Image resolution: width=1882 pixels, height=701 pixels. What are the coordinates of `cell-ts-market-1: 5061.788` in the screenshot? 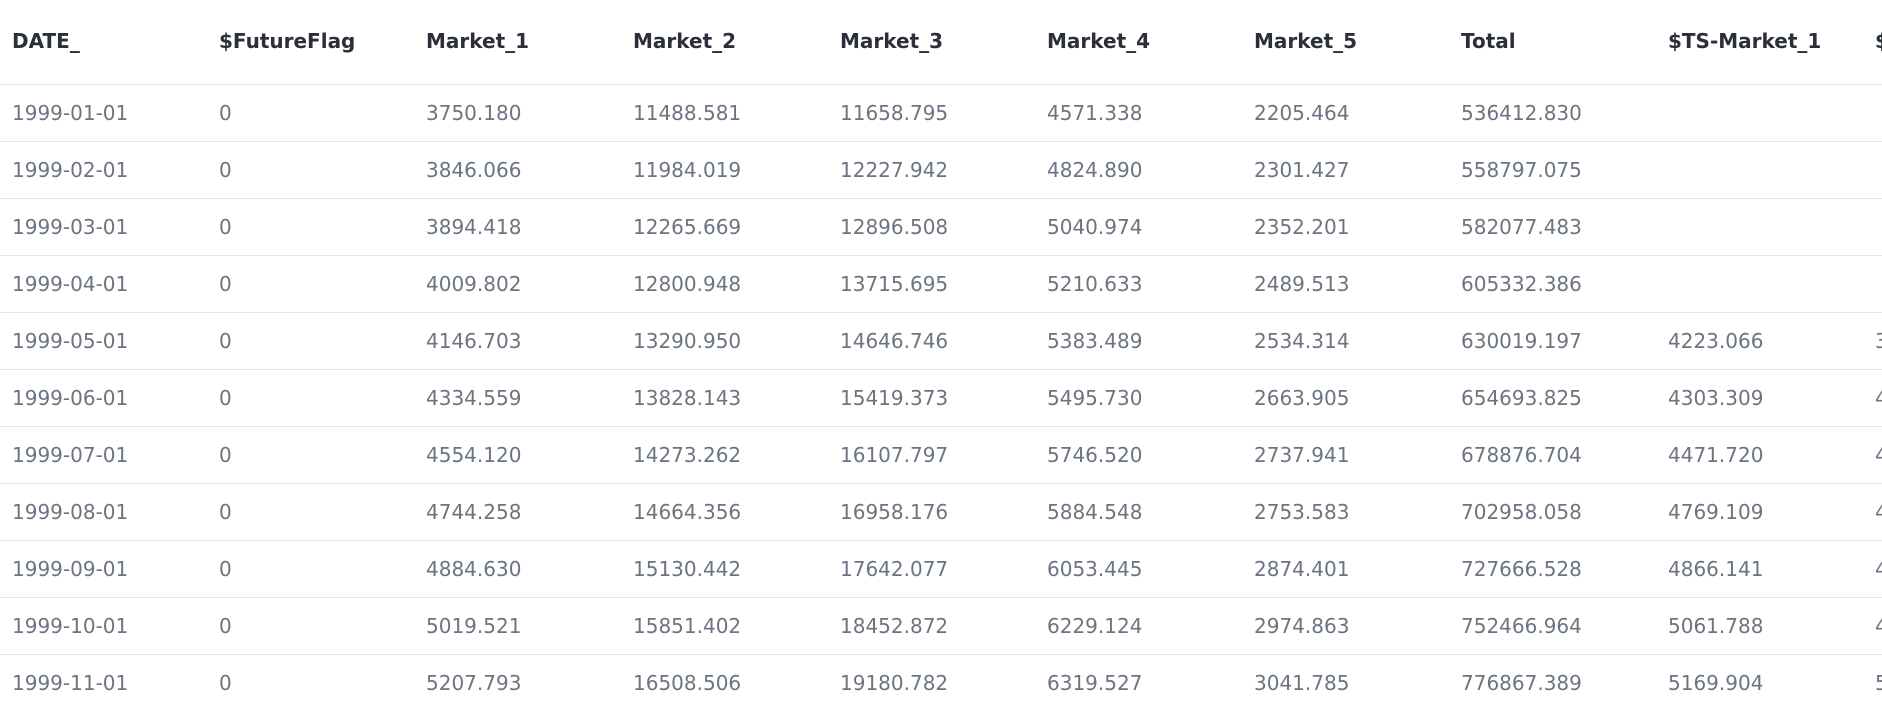 It's located at (1759, 626).